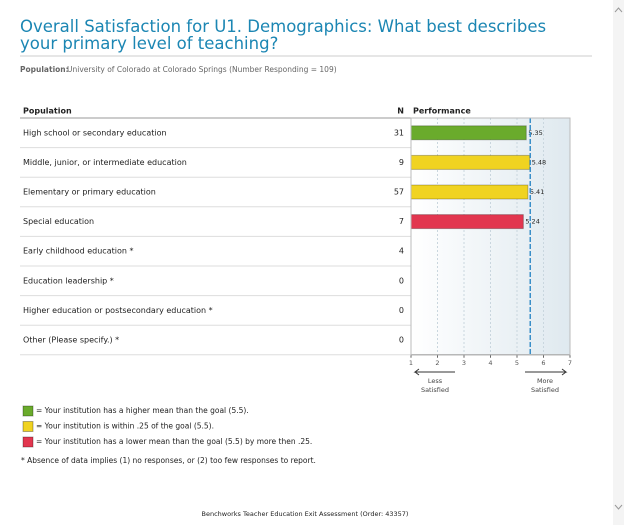 The image size is (624, 525). What do you see at coordinates (618, 262) in the screenshot?
I see `scrollbar` at bounding box center [618, 262].